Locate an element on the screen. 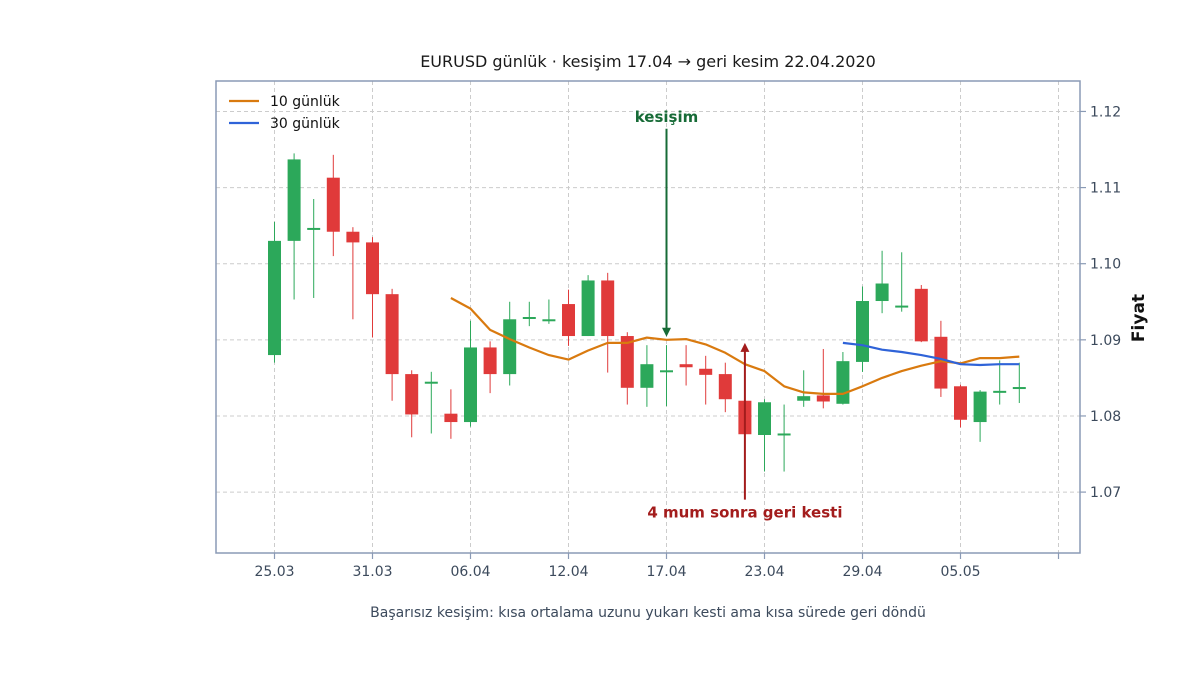 This screenshot has height=675, width=1200. ma-30-gunluk-line is located at coordinates (931, 354).